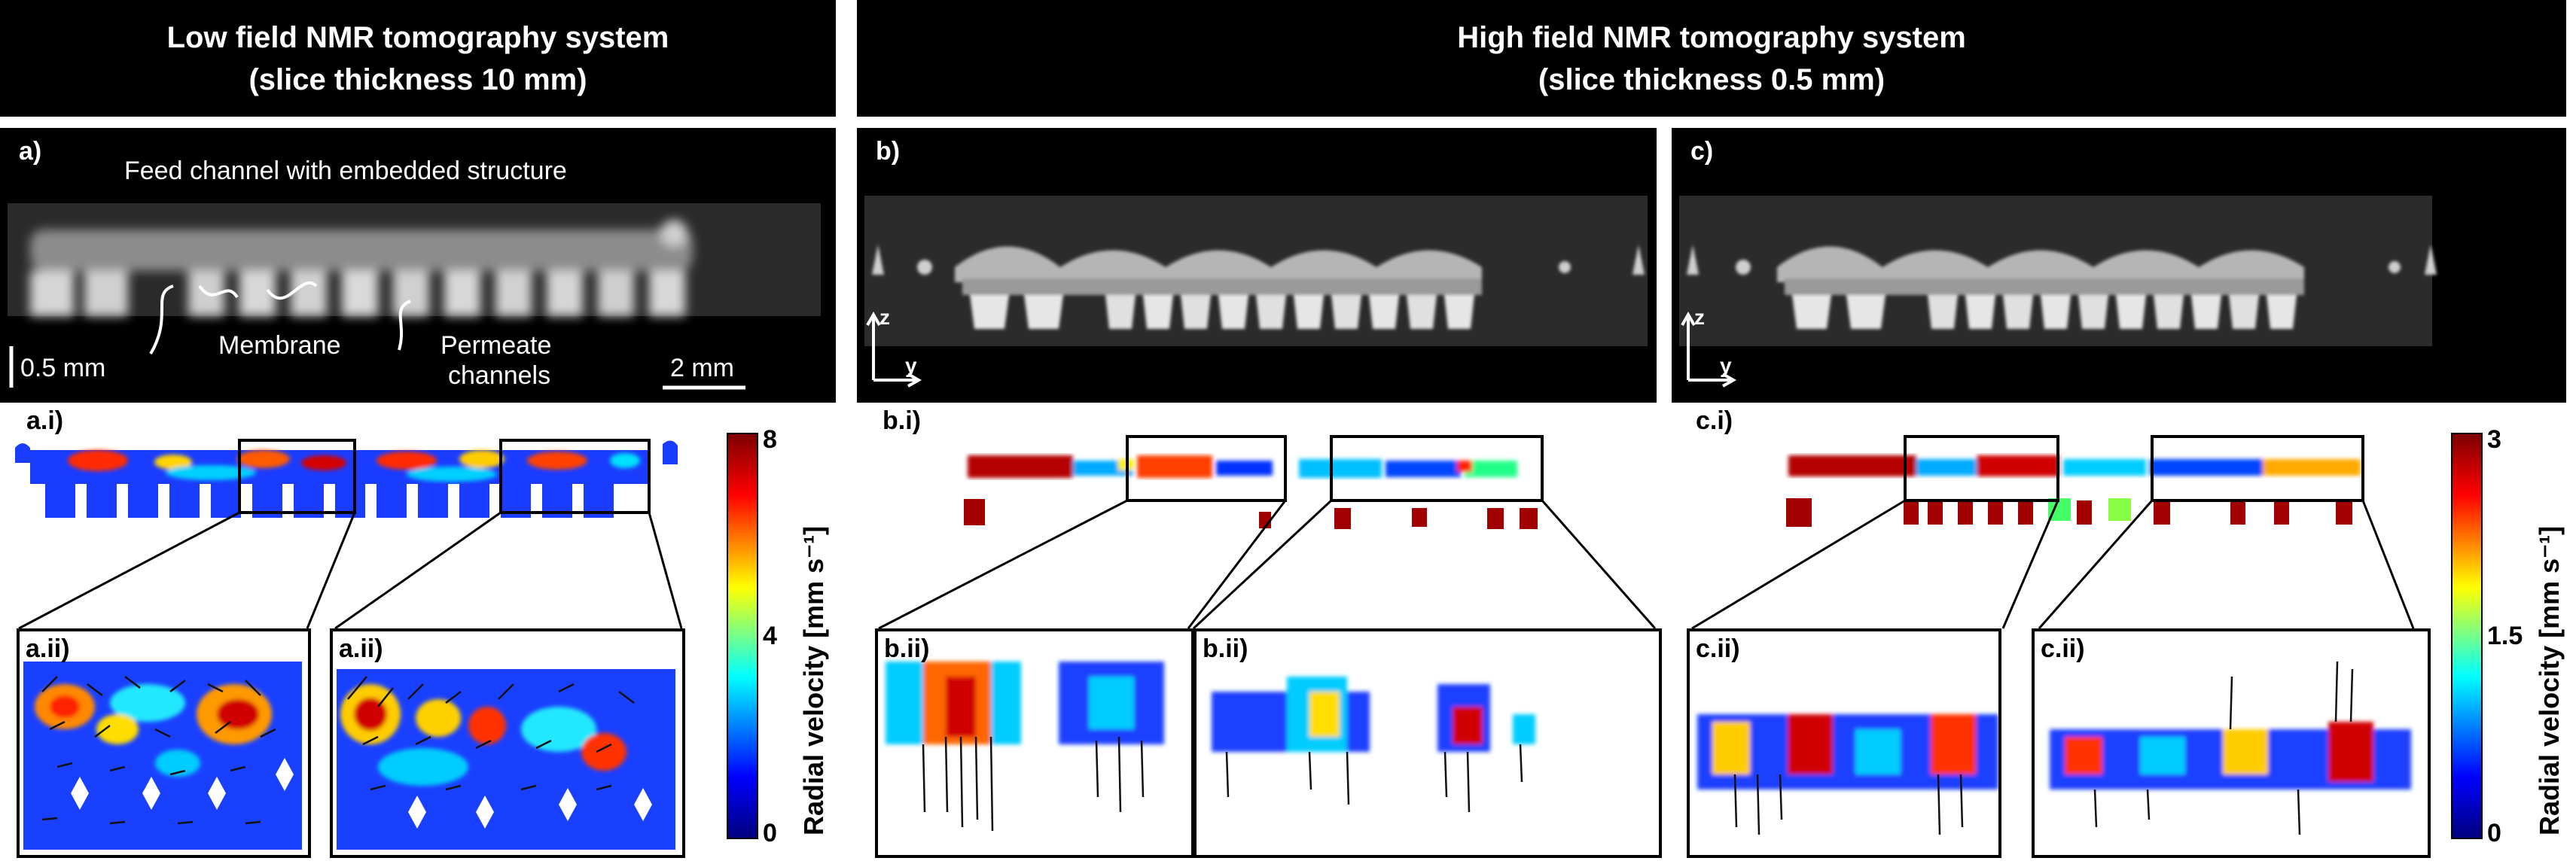 The height and width of the screenshot is (864, 2576). I want to click on colorbar-low-mid: 4, so click(770, 636).